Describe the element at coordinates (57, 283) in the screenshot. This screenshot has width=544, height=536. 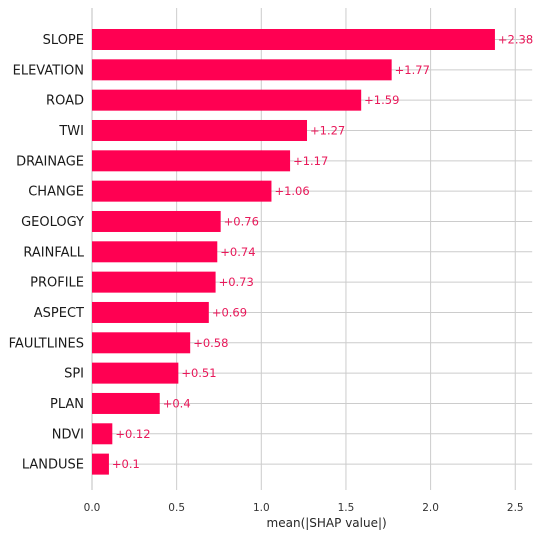
I see `category-label: PROFILE` at that location.